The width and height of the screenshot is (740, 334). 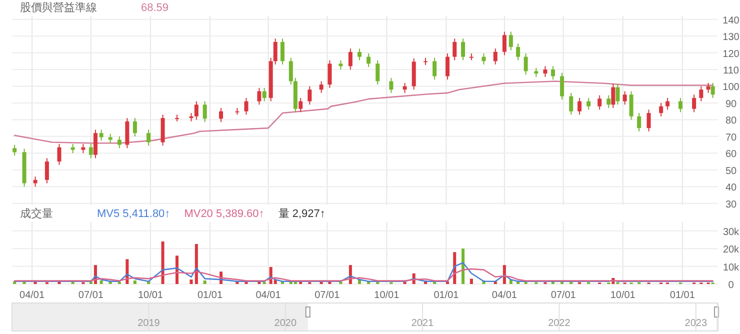 I want to click on y-tick-label: 100, so click(x=731, y=88).